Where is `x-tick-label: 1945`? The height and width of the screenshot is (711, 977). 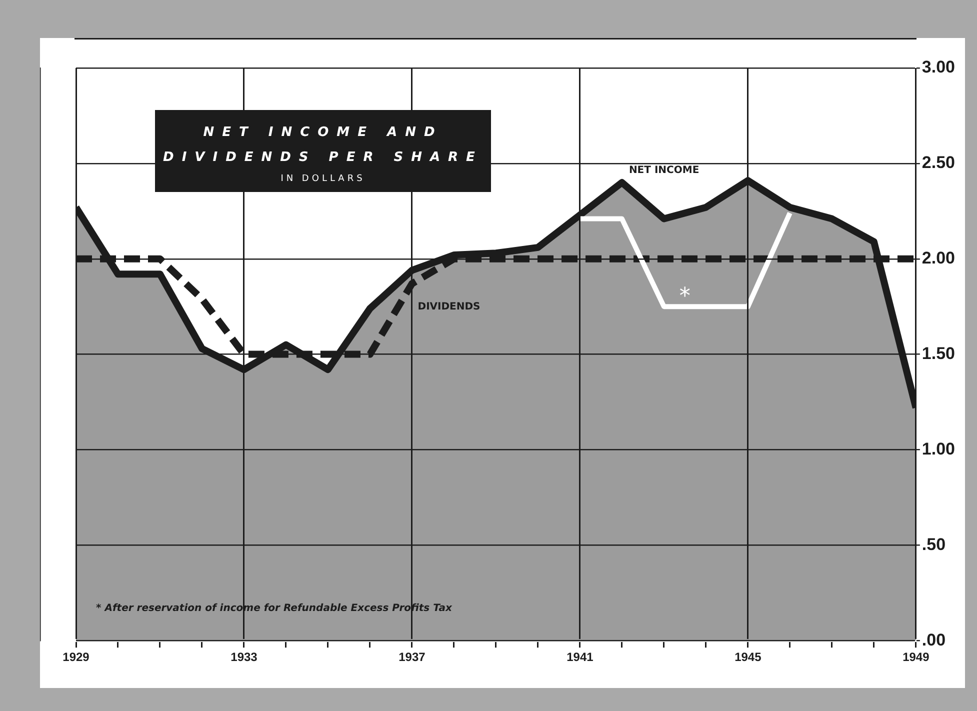 x-tick-label: 1945 is located at coordinates (748, 657).